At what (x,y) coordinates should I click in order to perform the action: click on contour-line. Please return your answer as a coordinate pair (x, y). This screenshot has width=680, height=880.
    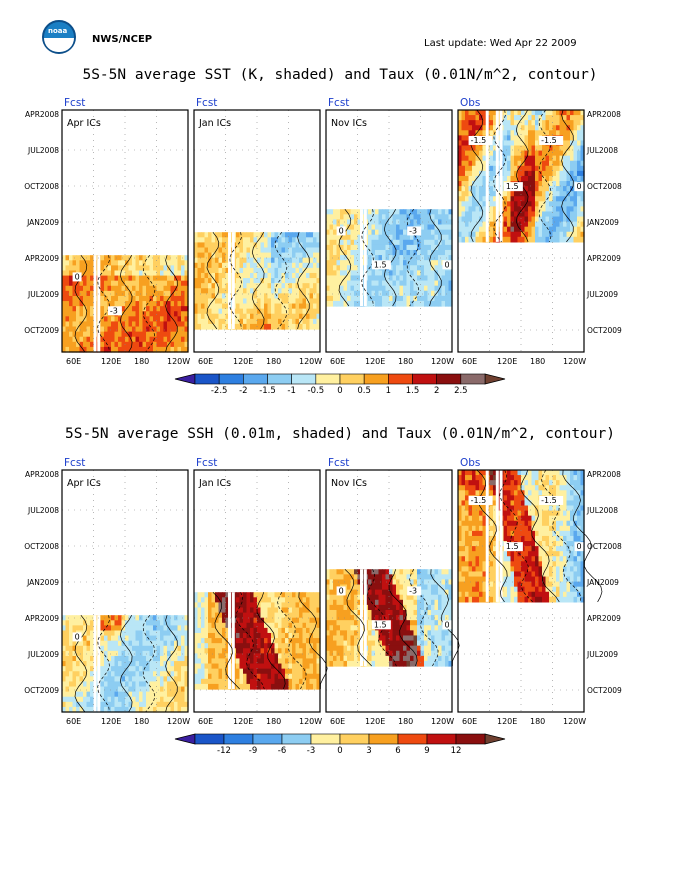
    Looking at the image, I should click on (292, 641).